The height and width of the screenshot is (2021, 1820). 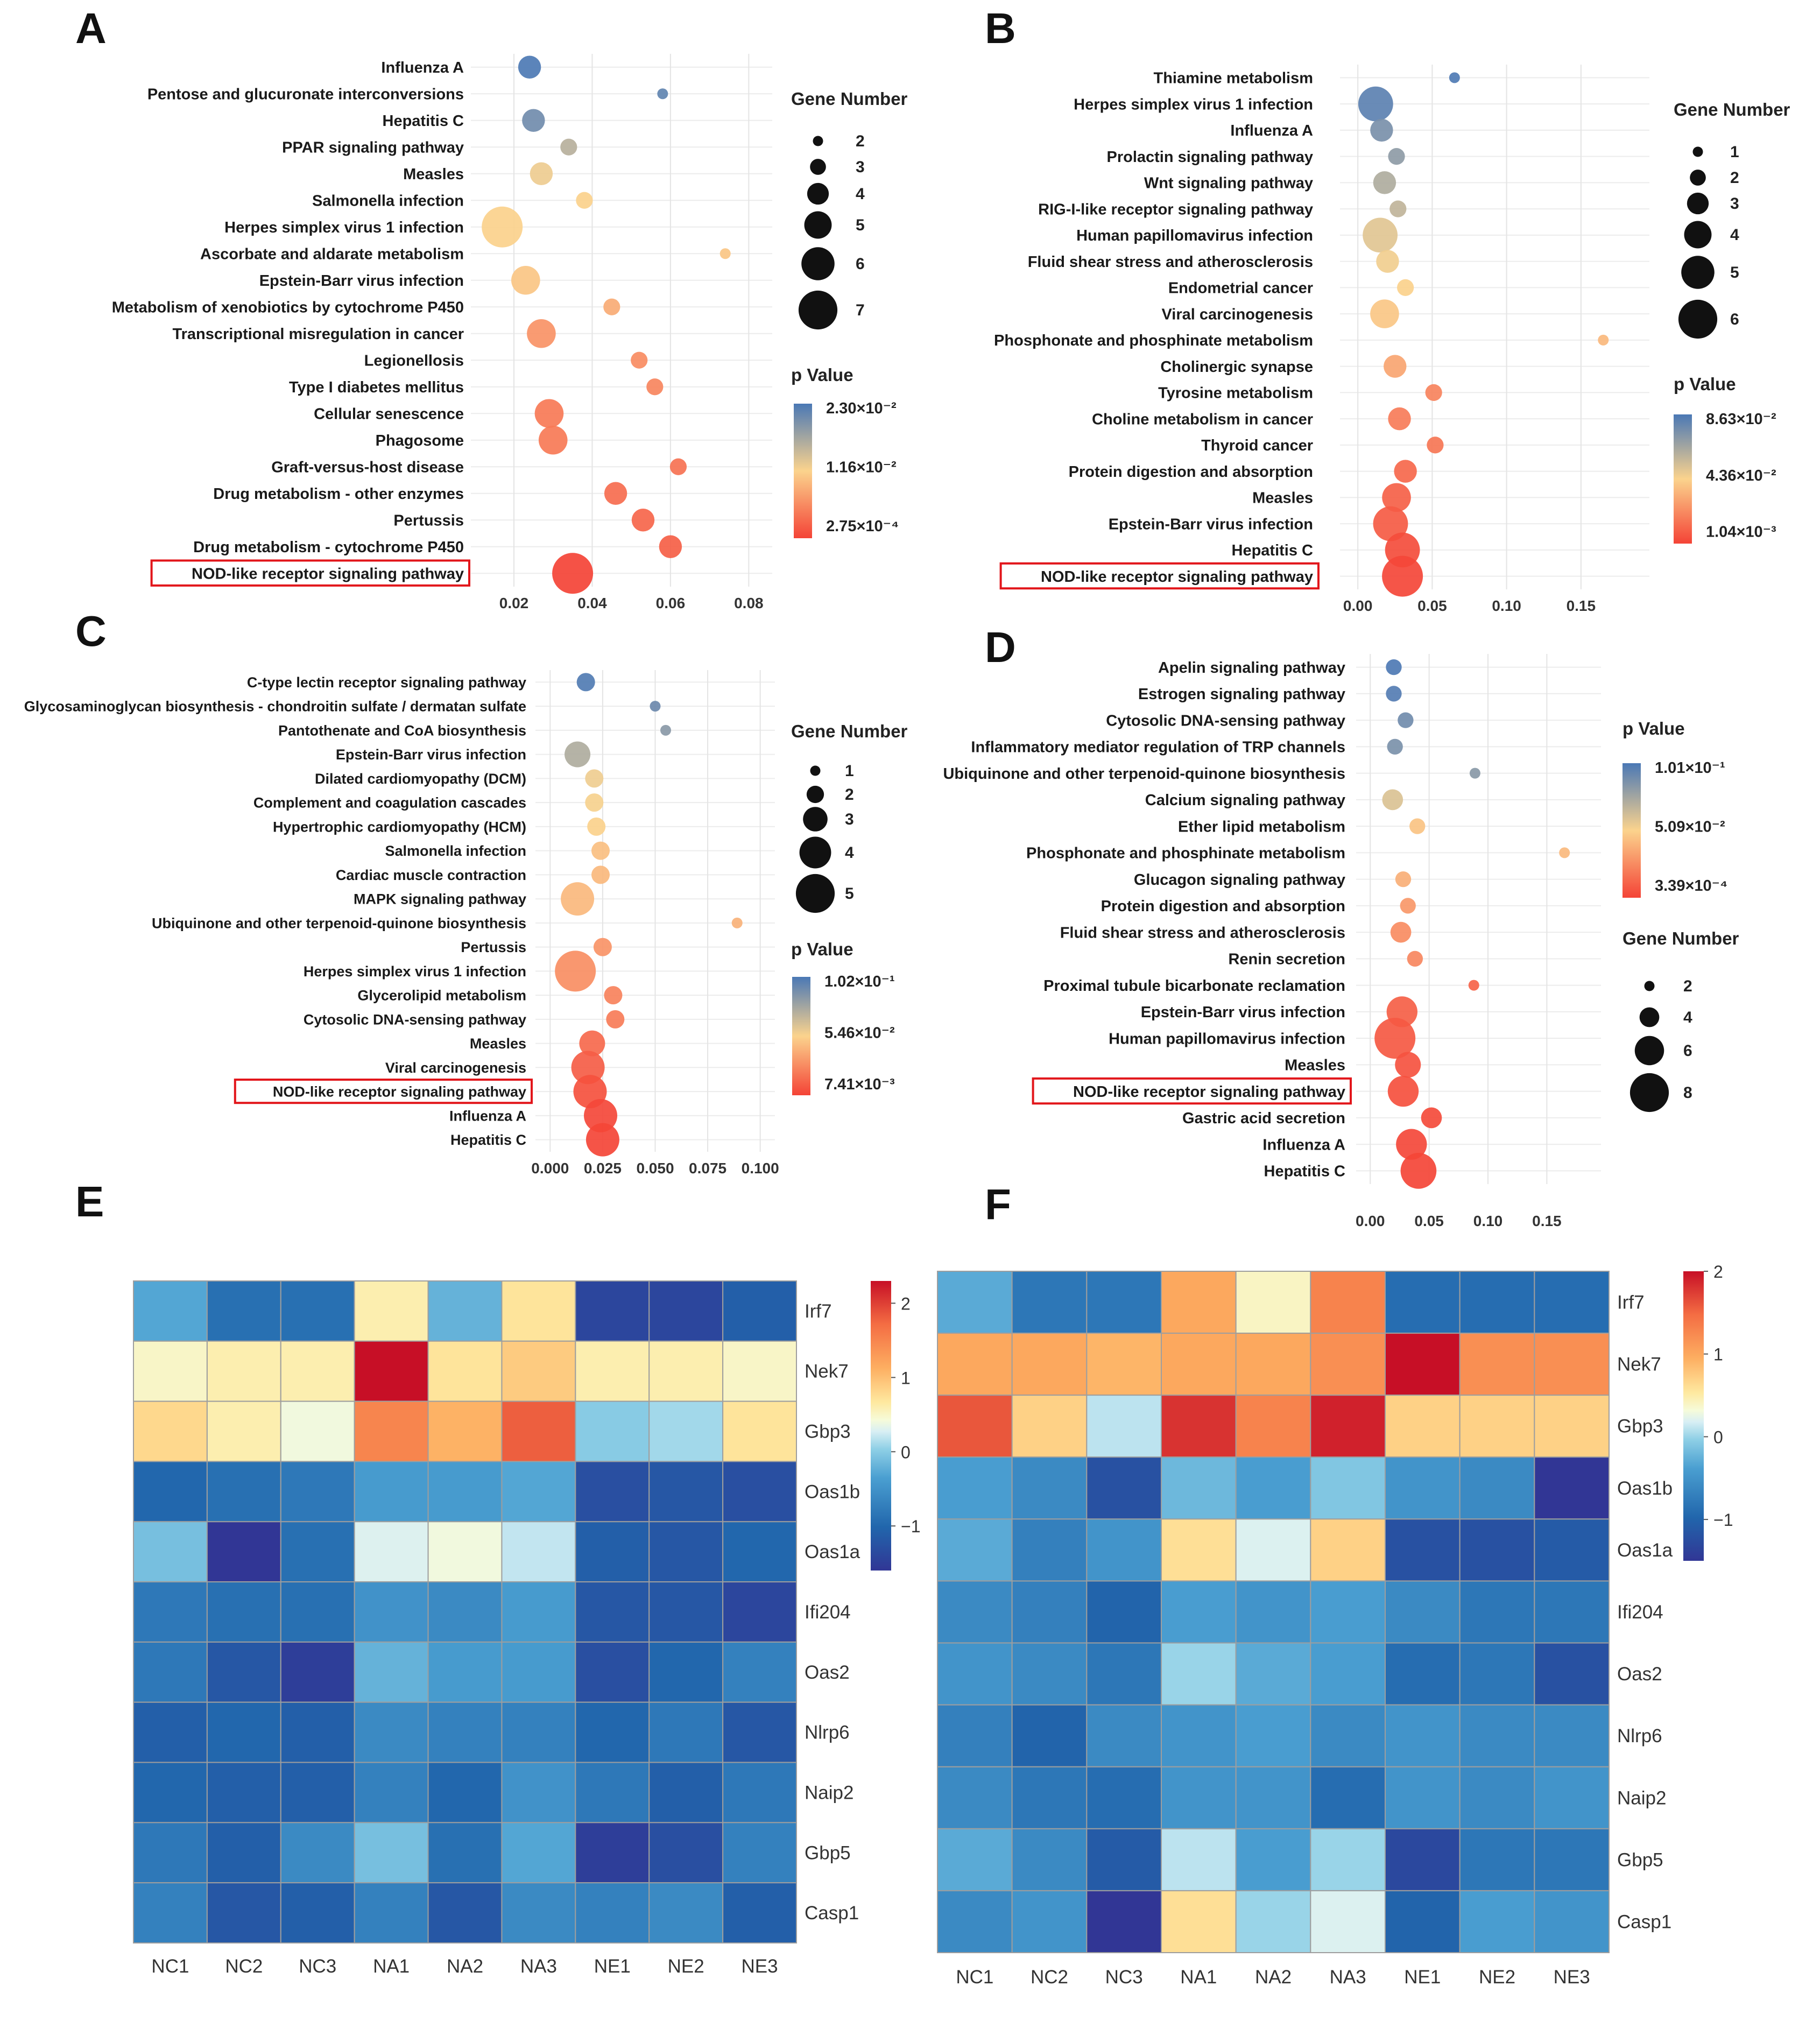 I want to click on y-tick-label: Ether lipid metabolism, so click(x=1261, y=826).